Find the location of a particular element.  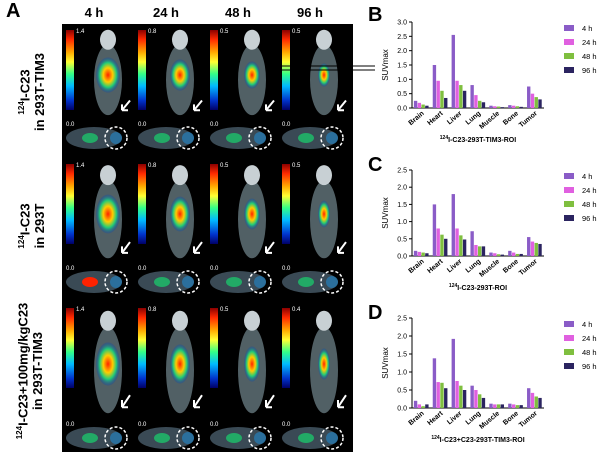

colorbar-max-label: 1.4 is located at coordinates (80, 32).